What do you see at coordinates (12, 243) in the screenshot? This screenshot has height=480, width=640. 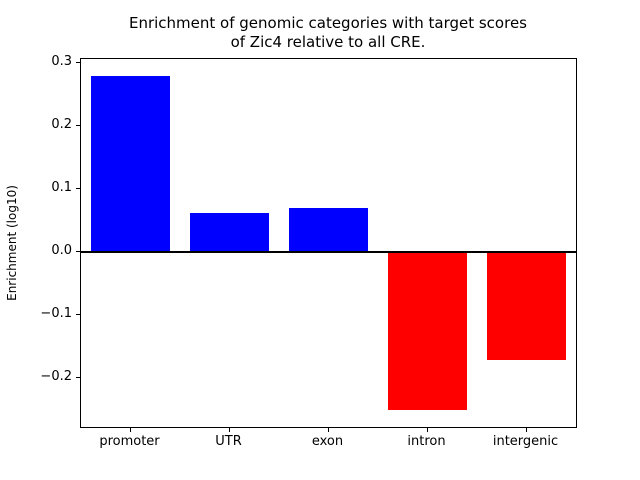 I see `y-axis-label: Enrichment (log10)` at bounding box center [12, 243].